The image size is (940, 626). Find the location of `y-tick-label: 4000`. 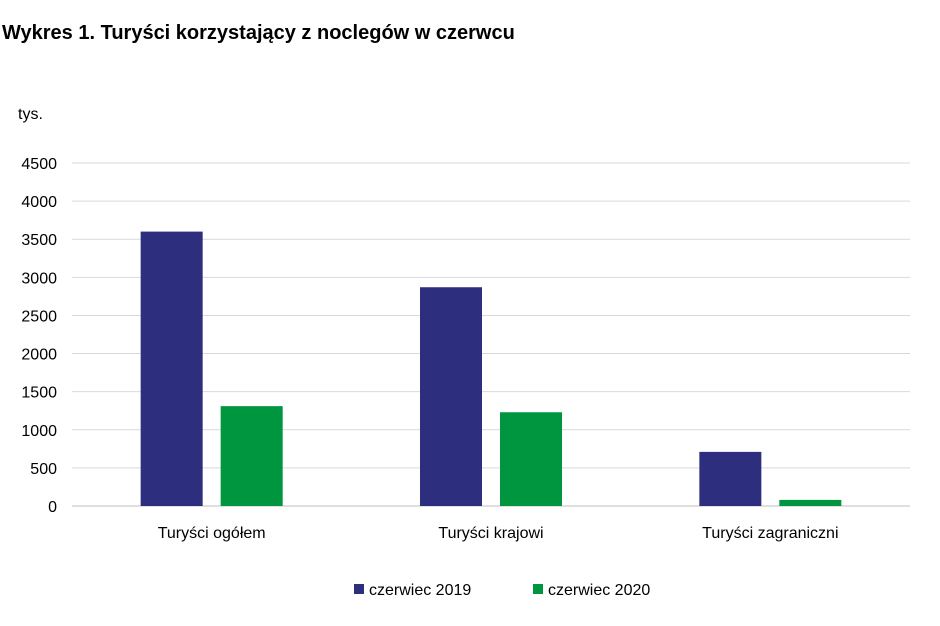

y-tick-label: 4000 is located at coordinates (39, 202).